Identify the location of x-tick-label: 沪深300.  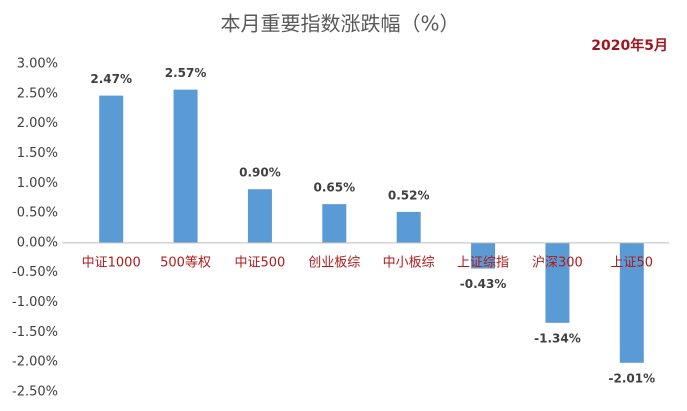
(557, 262).